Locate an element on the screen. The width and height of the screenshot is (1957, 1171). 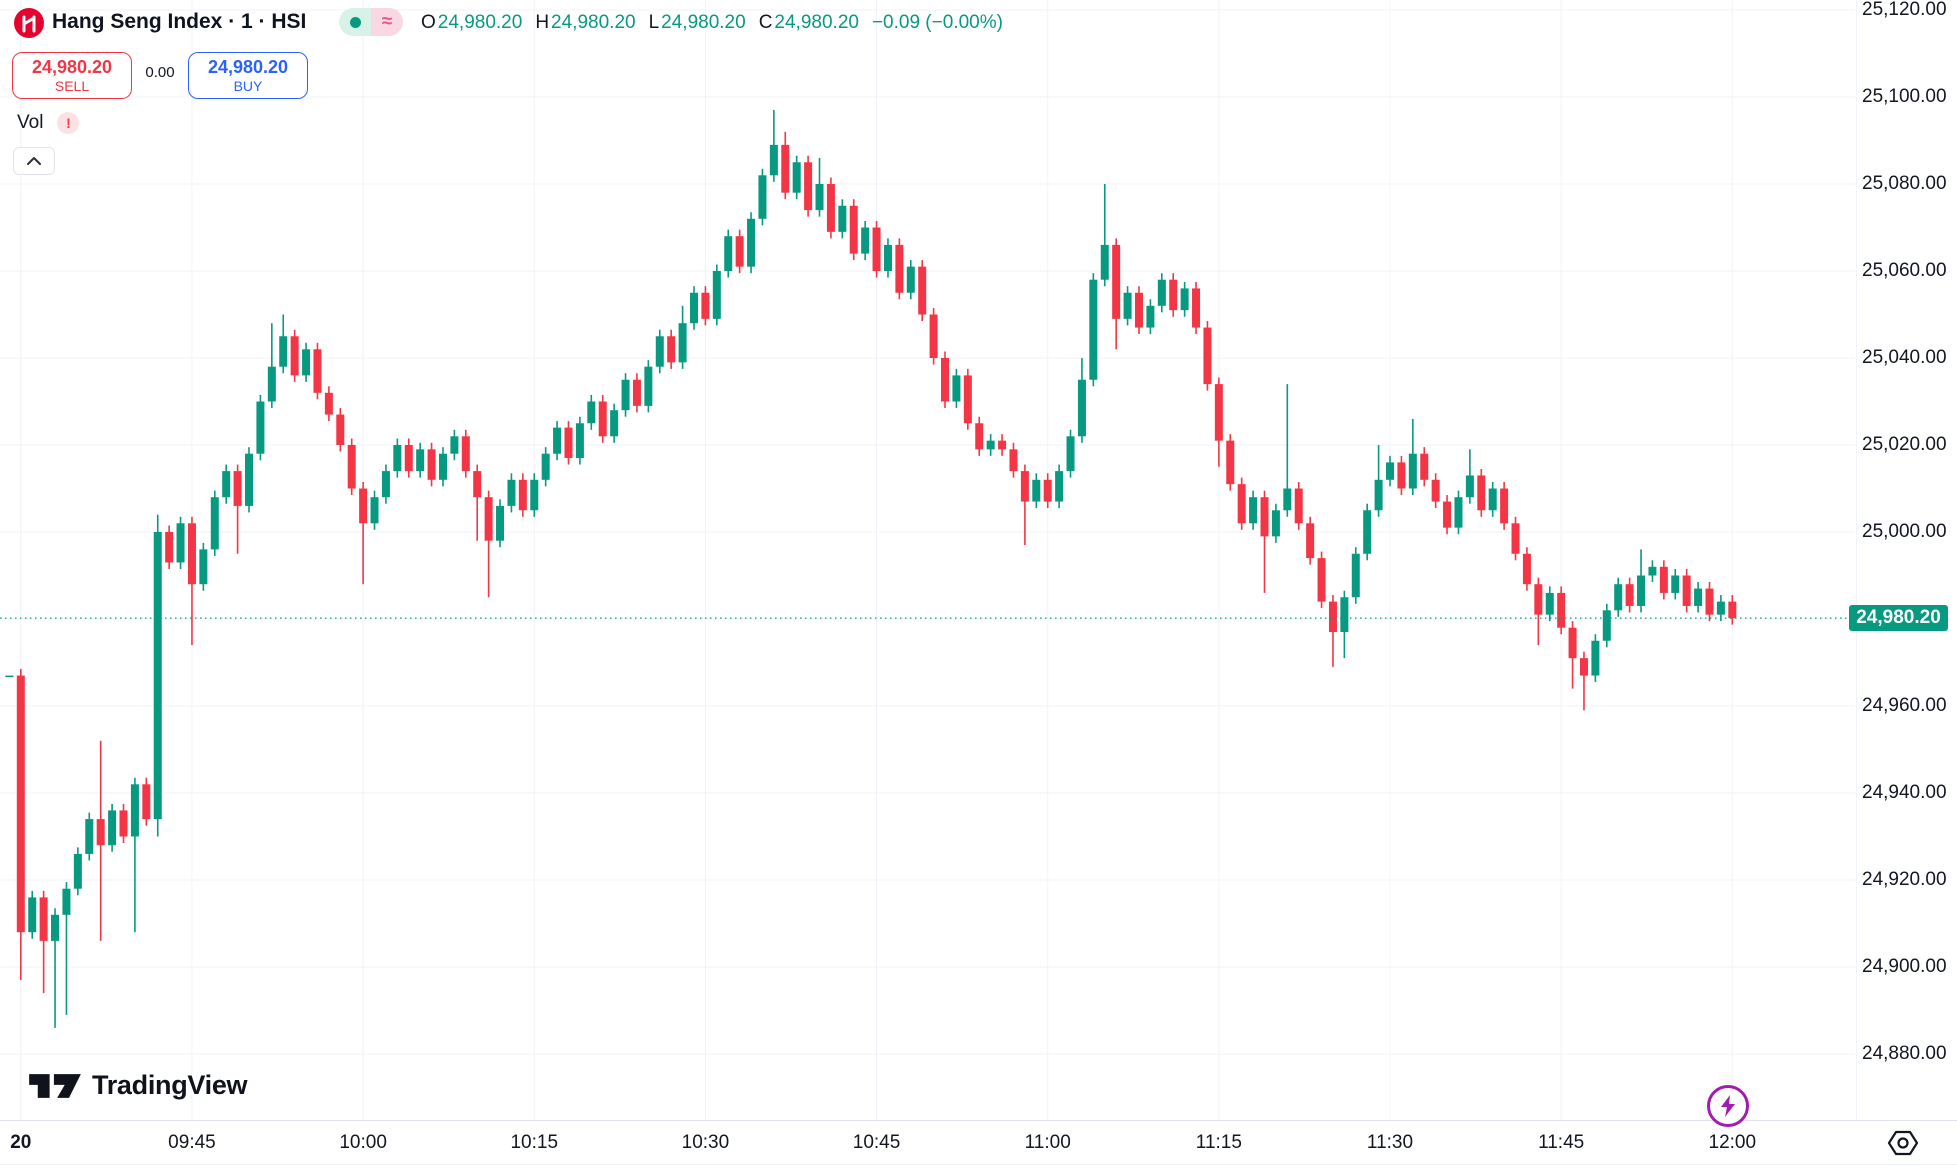
buy-button: 24,980.20 BUY is located at coordinates (248, 75).